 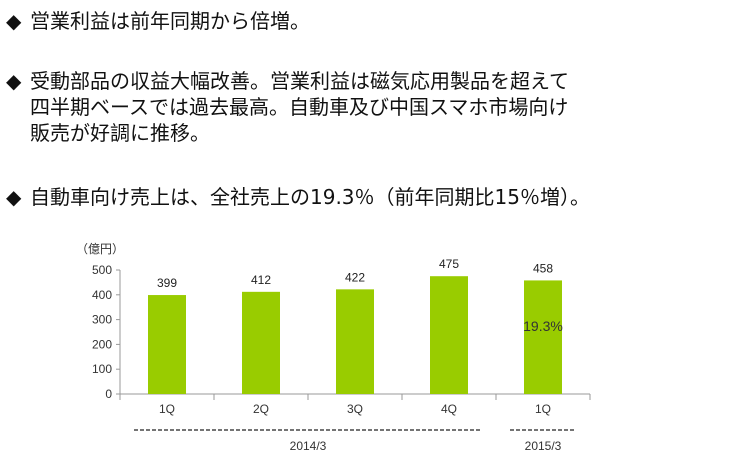 I want to click on y-tick-label: 400, so click(x=102, y=295).